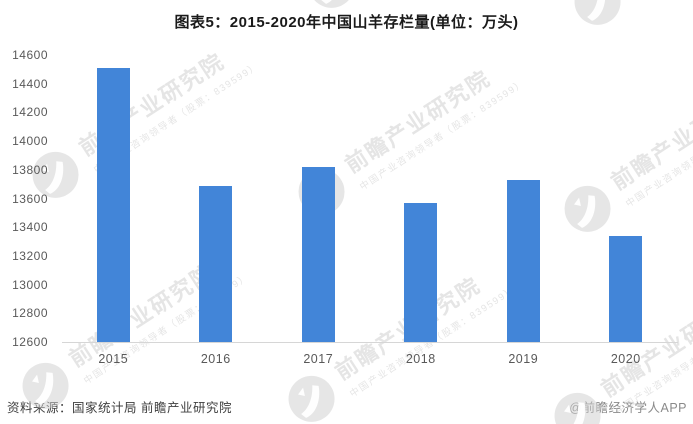 This screenshot has height=424, width=693. What do you see at coordinates (318, 359) in the screenshot?
I see `x-tick-label-2017: 2017` at bounding box center [318, 359].